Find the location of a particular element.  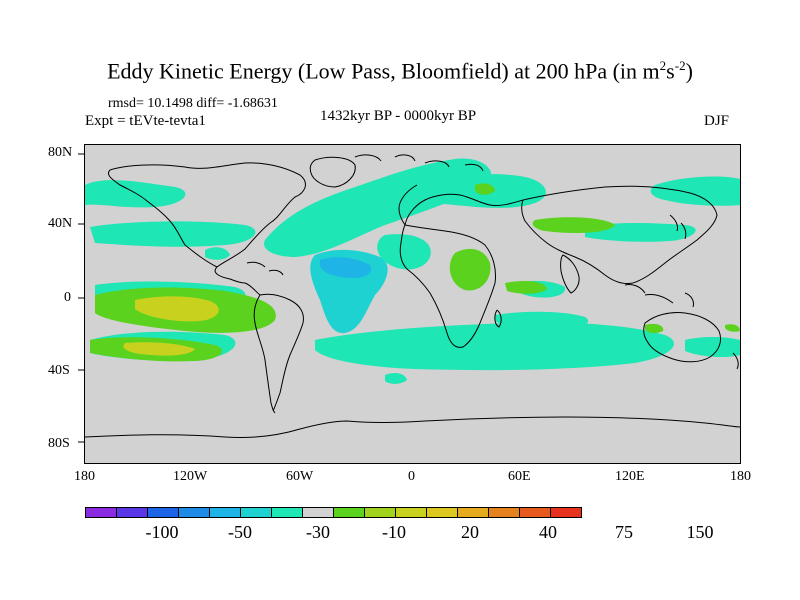

europe-coast is located at coordinates (461, 205).